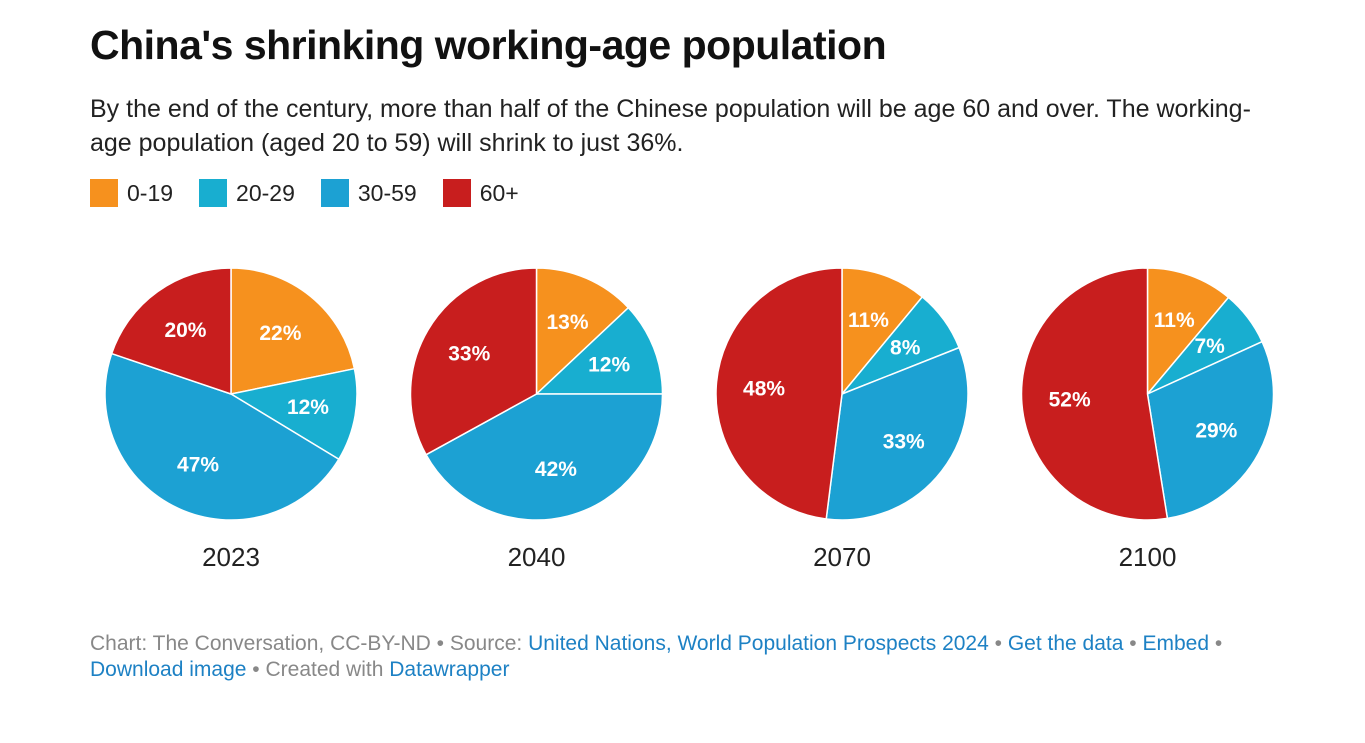 Image resolution: width=1365 pixels, height=743 pixels. What do you see at coordinates (1176, 643) in the screenshot?
I see `embed-link: Embed` at bounding box center [1176, 643].